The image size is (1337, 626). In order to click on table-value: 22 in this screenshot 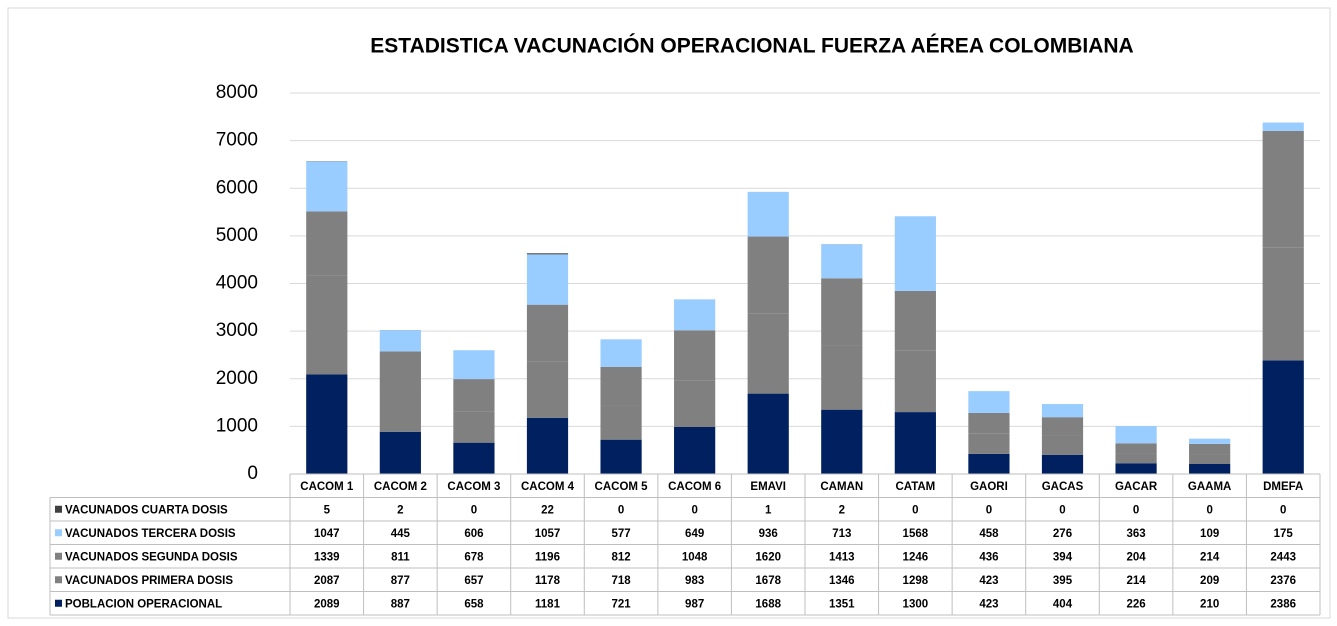, I will do `click(547, 510)`.